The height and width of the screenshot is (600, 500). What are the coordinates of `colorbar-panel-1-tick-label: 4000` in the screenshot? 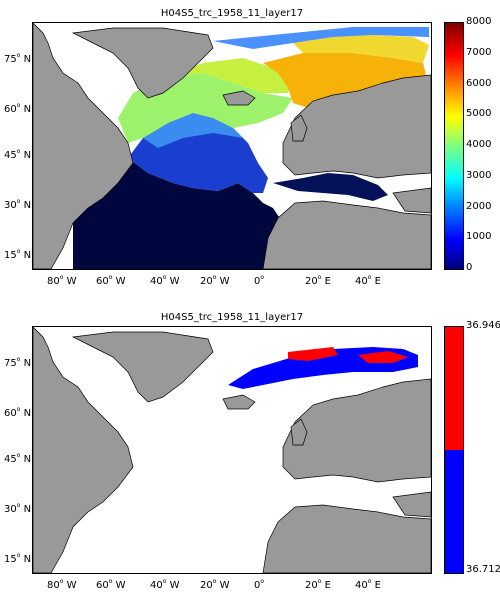 It's located at (479, 144).